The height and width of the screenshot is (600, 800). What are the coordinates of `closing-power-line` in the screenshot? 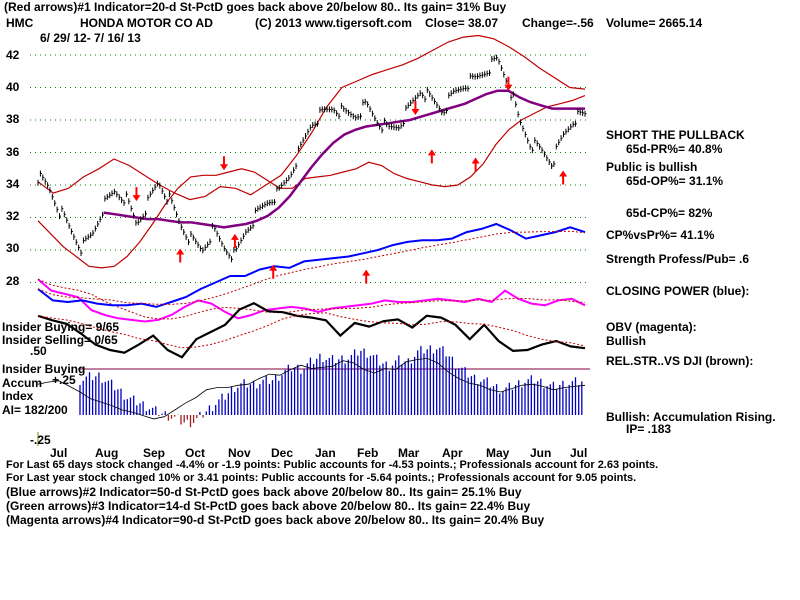 It's located at (311, 265).